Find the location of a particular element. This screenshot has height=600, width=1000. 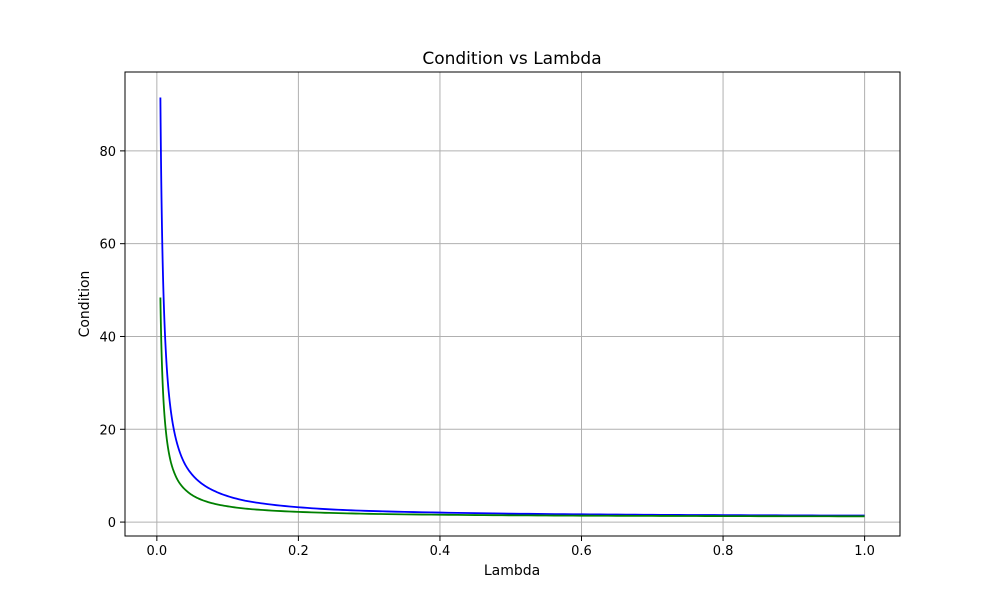

x-tick-label: 0.6 is located at coordinates (581, 551).